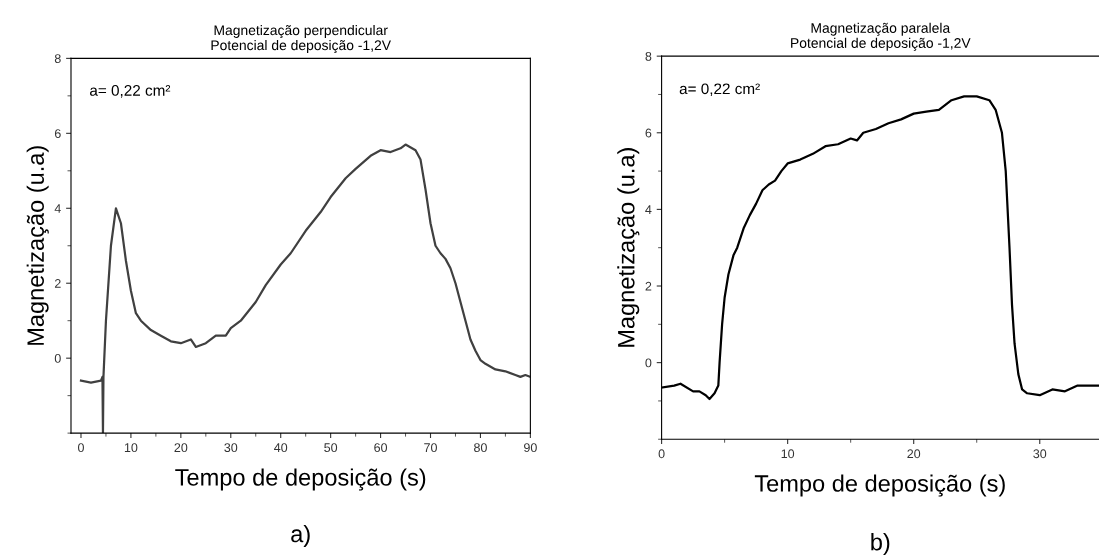 This screenshot has height=556, width=1099. What do you see at coordinates (881, 36) in the screenshot?
I see `chart-title: Magnetização paralela Potencial de deposição -1,2V` at bounding box center [881, 36].